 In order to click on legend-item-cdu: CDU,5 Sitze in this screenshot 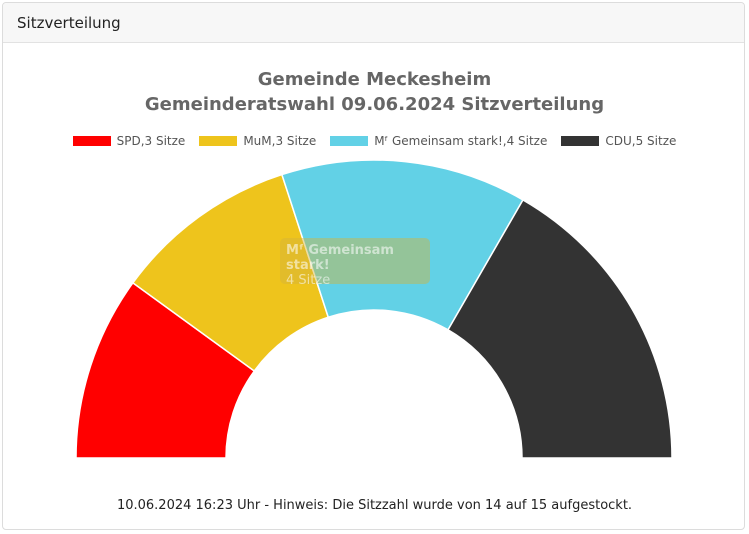, I will do `click(618, 141)`.